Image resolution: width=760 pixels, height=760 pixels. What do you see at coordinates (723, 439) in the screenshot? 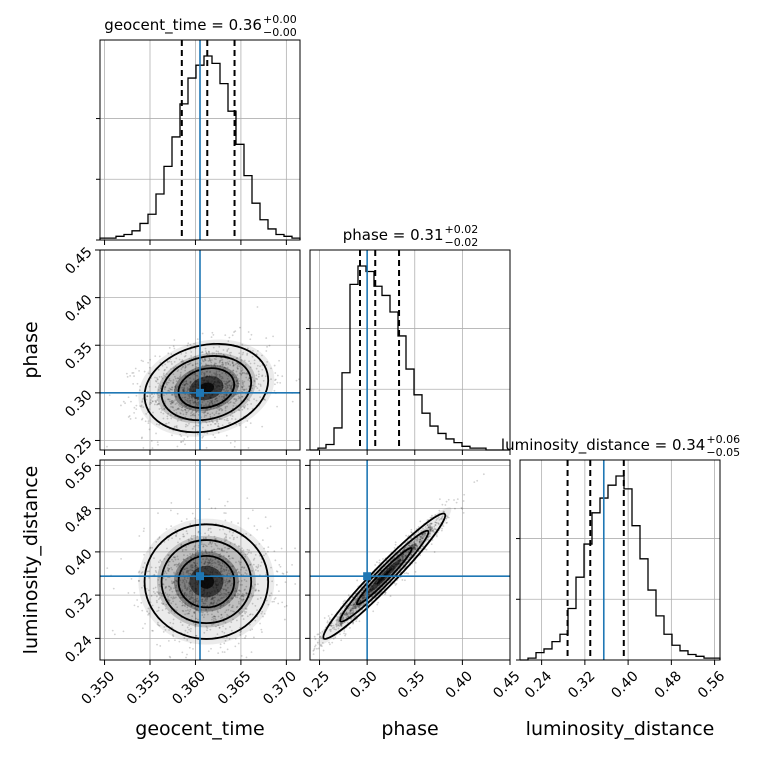
I see `svg-text: +0.06` at bounding box center [723, 439].